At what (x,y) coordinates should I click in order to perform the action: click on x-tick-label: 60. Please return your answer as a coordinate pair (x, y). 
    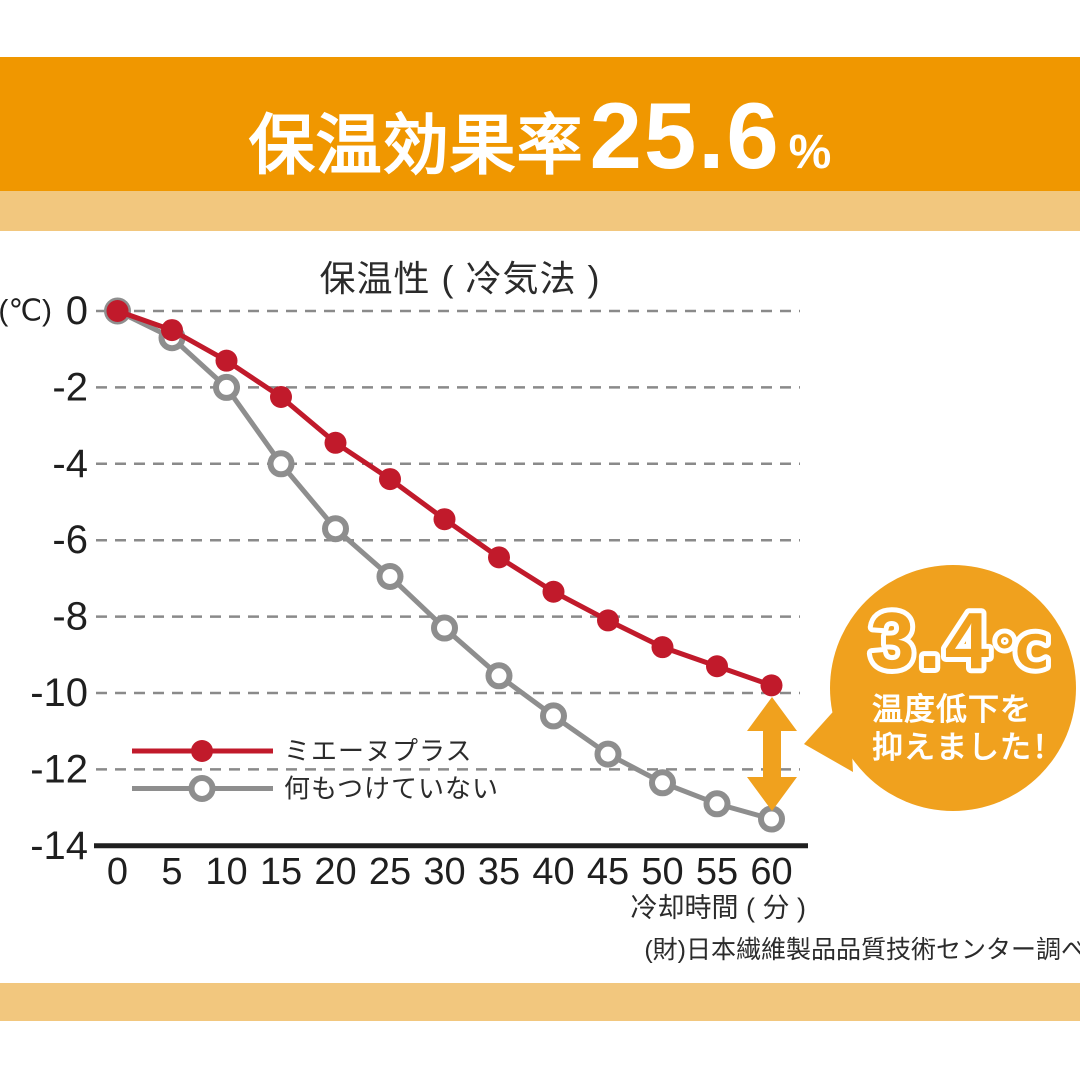
    Looking at the image, I should click on (771, 872).